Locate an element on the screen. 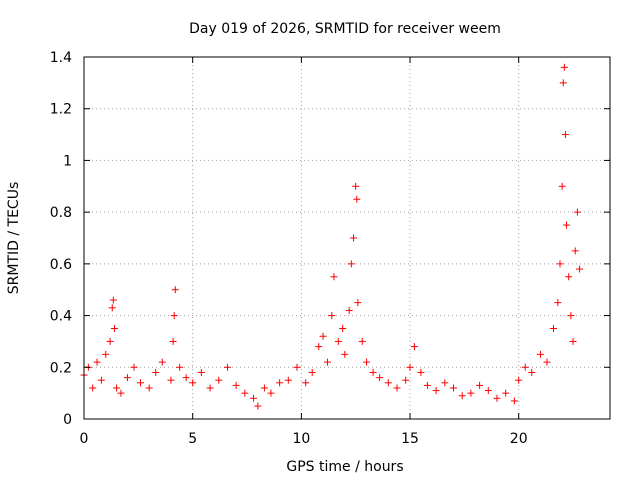  x-tick-label: 15 is located at coordinates (410, 439).